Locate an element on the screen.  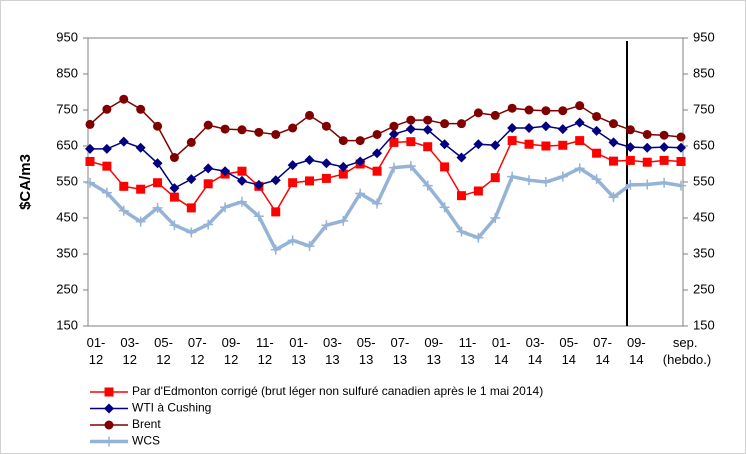
x-tick-label: 05-13 is located at coordinates (366, 351).